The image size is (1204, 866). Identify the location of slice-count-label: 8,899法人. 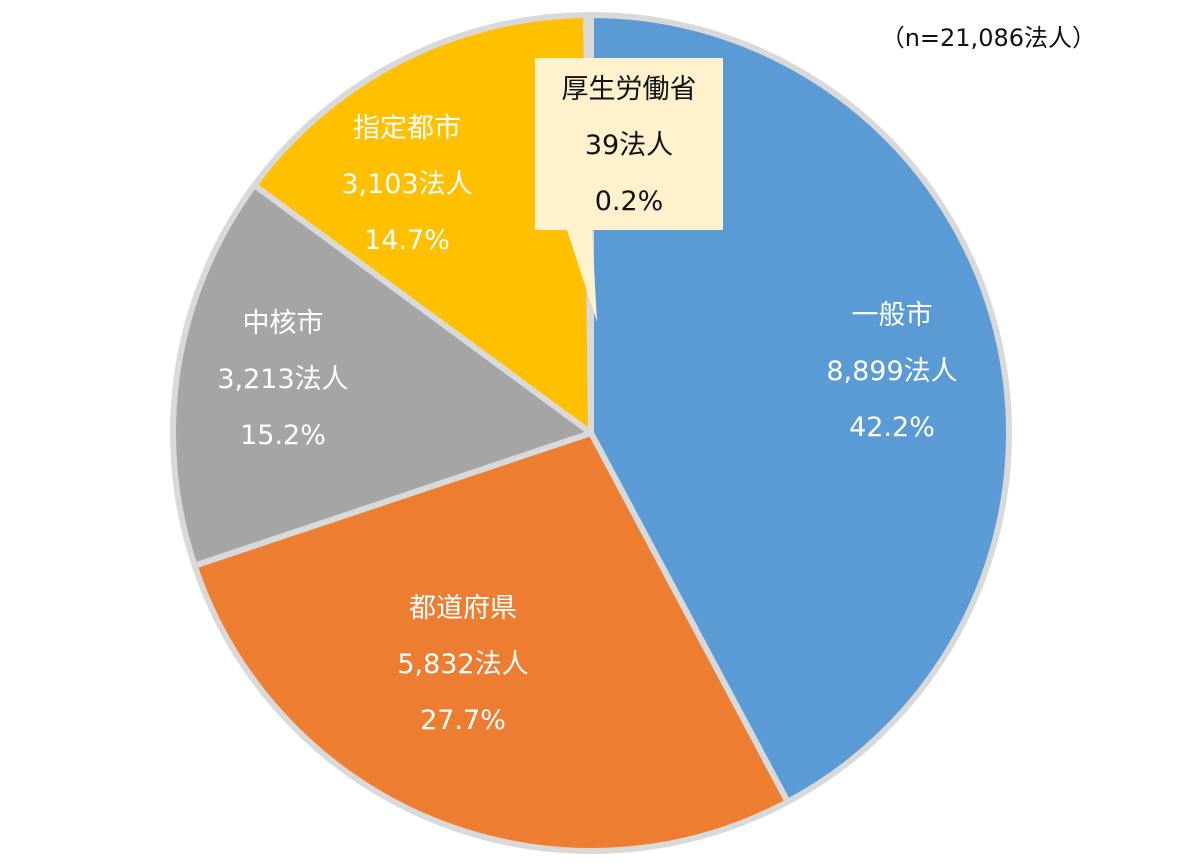
(892, 371).